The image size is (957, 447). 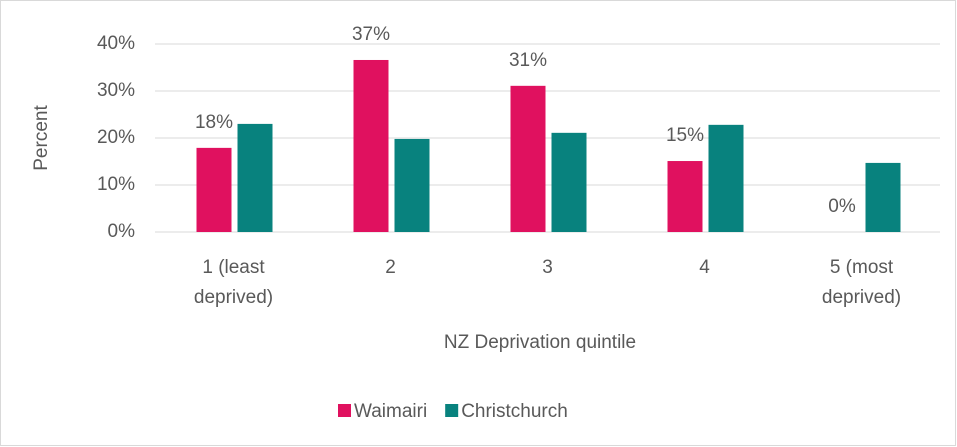 I want to click on legend-label: Waimairi, so click(x=390, y=411).